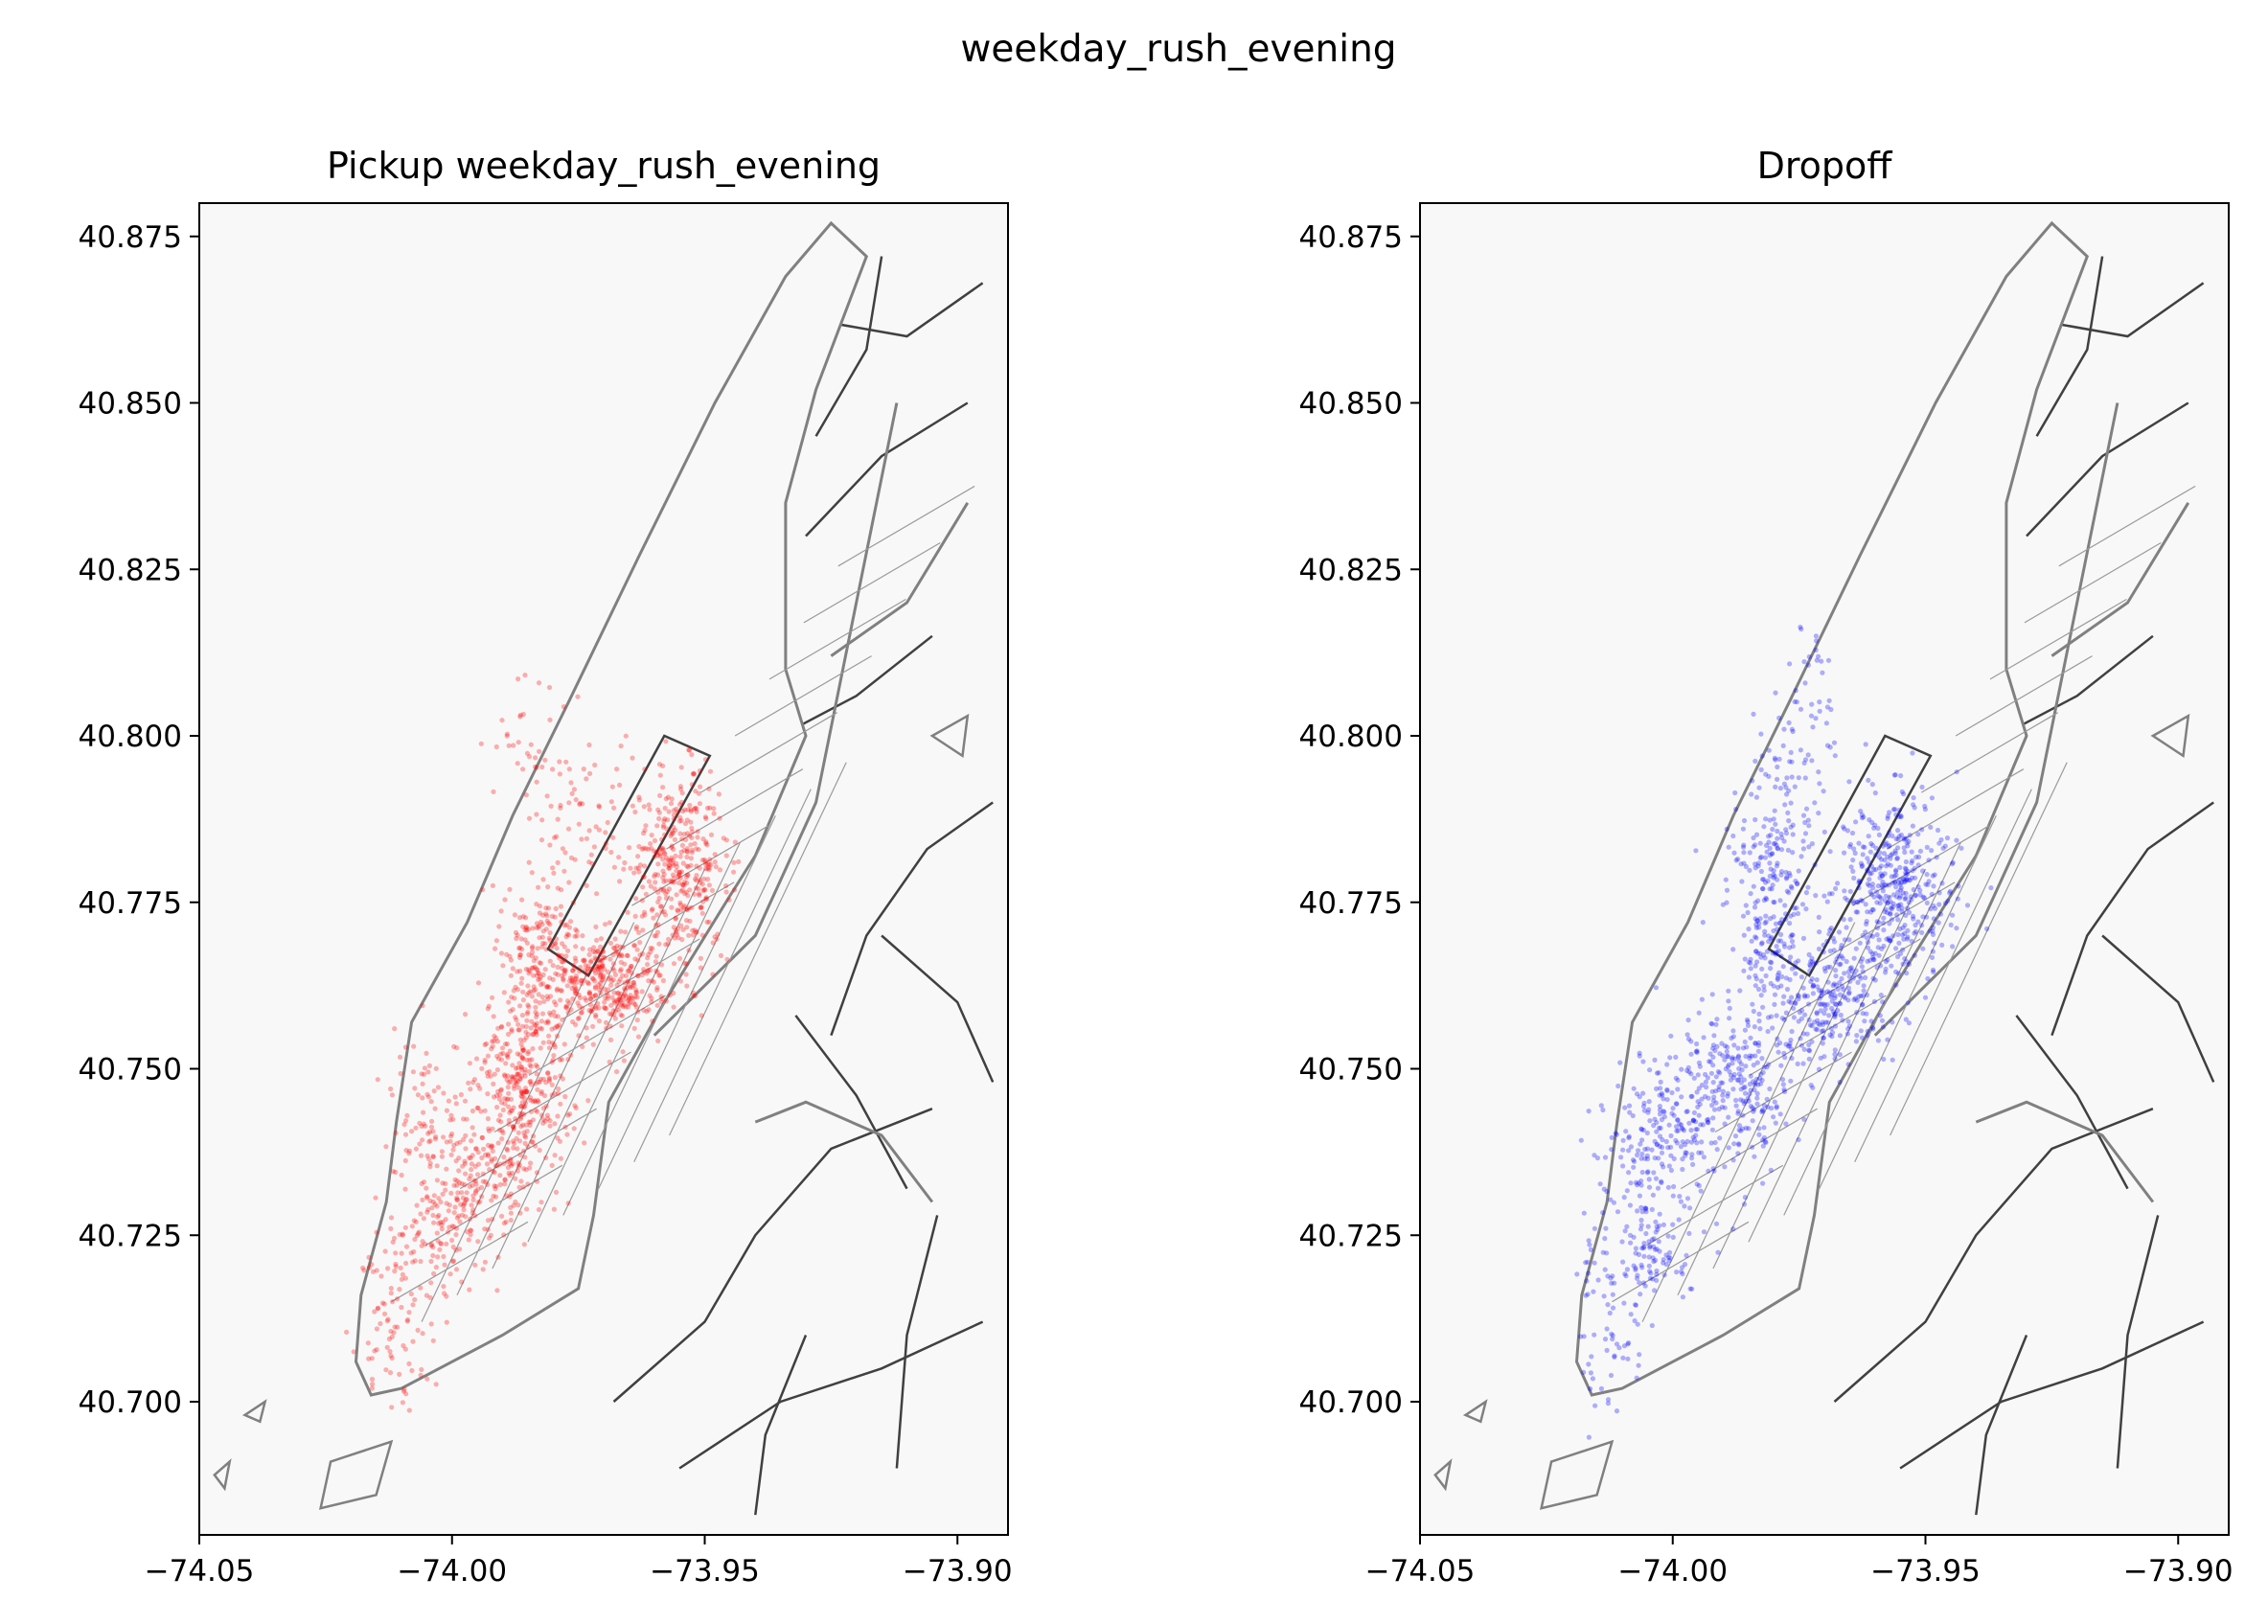  What do you see at coordinates (130, 570) in the screenshot?
I see `y-tick-label: 40.825` at bounding box center [130, 570].